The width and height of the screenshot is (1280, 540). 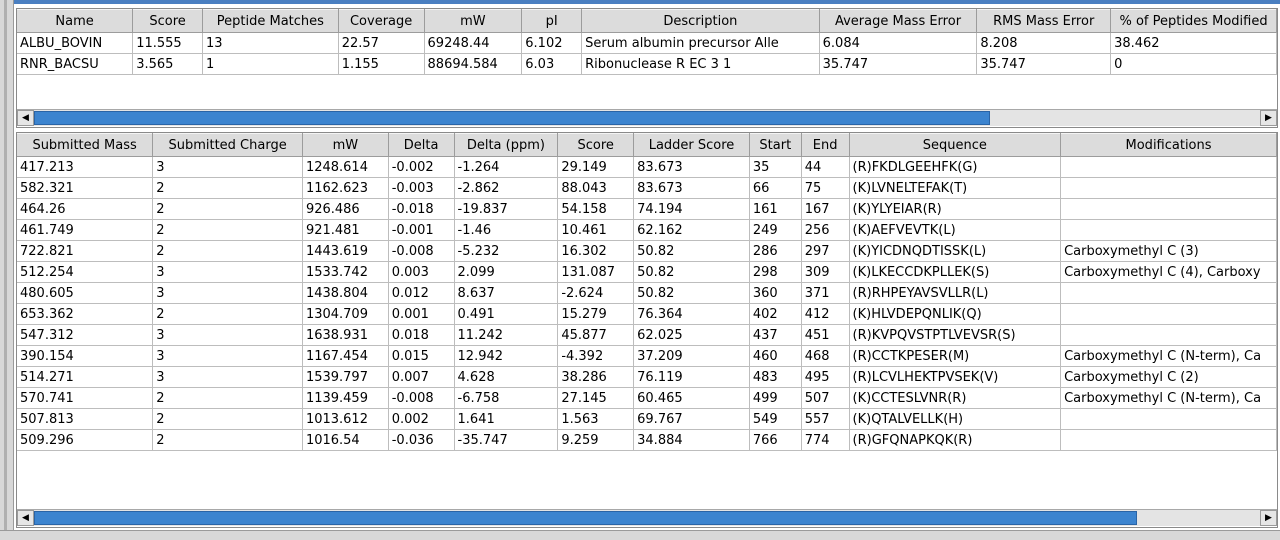 I want to click on table-cell-delta: -0.036, so click(x=421, y=440).